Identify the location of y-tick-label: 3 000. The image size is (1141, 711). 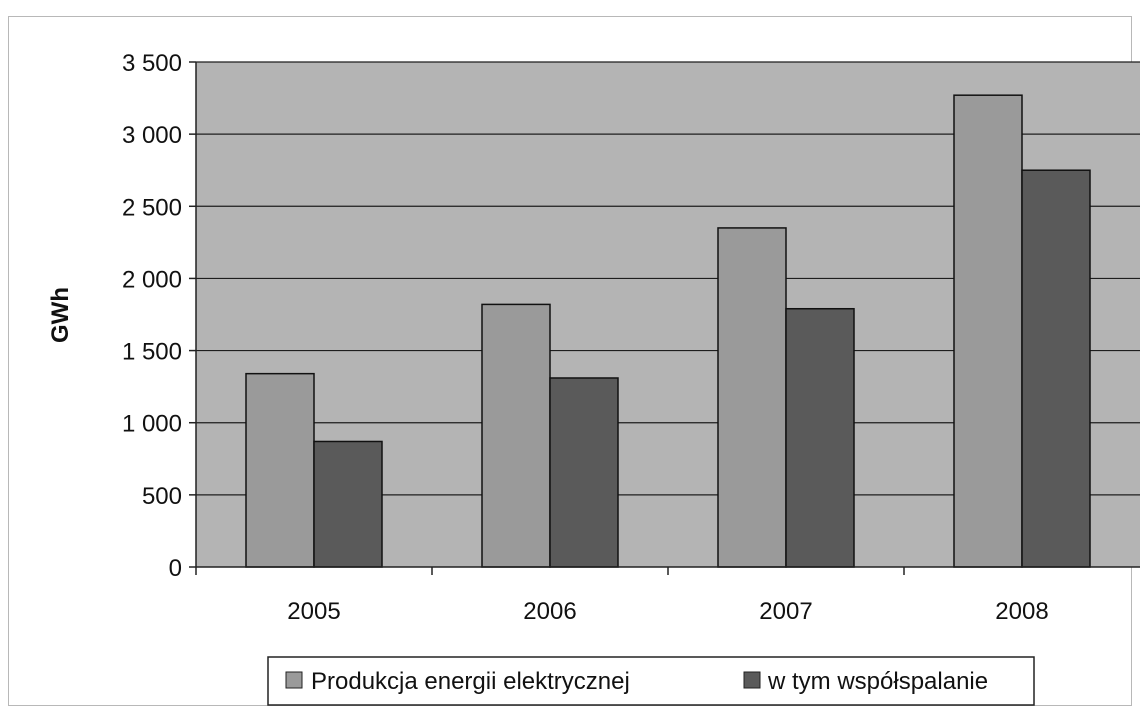
(152, 135).